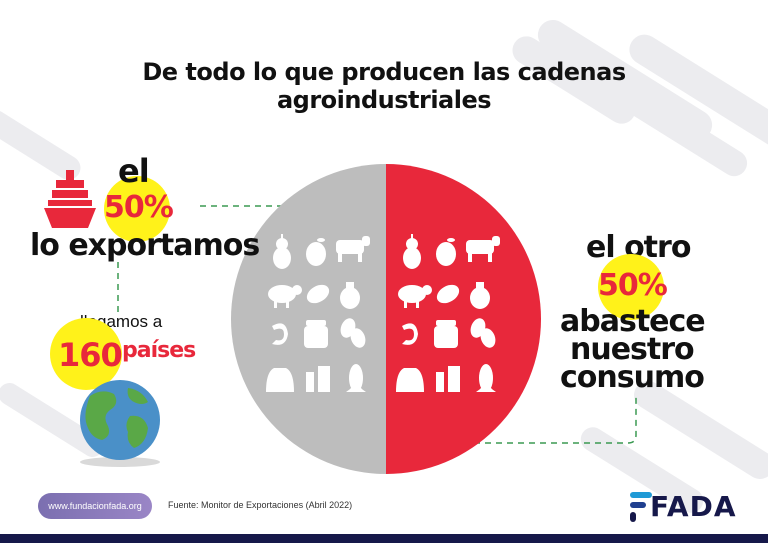 The width and height of the screenshot is (768, 543). I want to click on fada-logo-mark, so click(641, 507).